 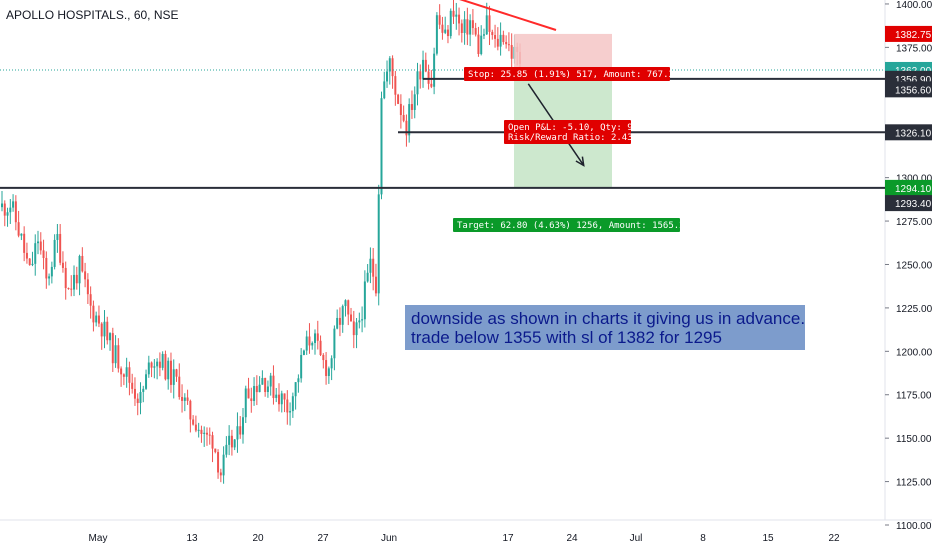 What do you see at coordinates (914, 48) in the screenshot?
I see `y-tick-label: 1375.00` at bounding box center [914, 48].